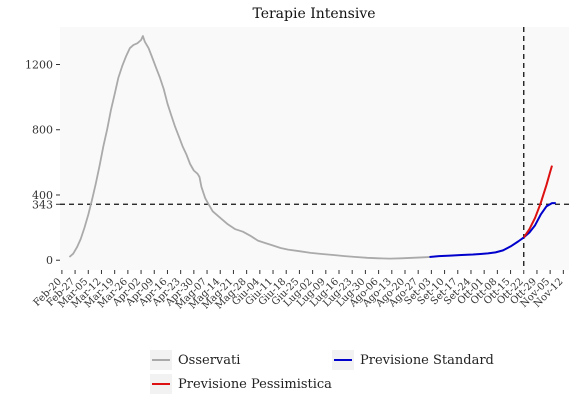 The width and height of the screenshot is (580, 411). What do you see at coordinates (313, 14) in the screenshot?
I see `chart-title: Terapie Intensive` at bounding box center [313, 14].